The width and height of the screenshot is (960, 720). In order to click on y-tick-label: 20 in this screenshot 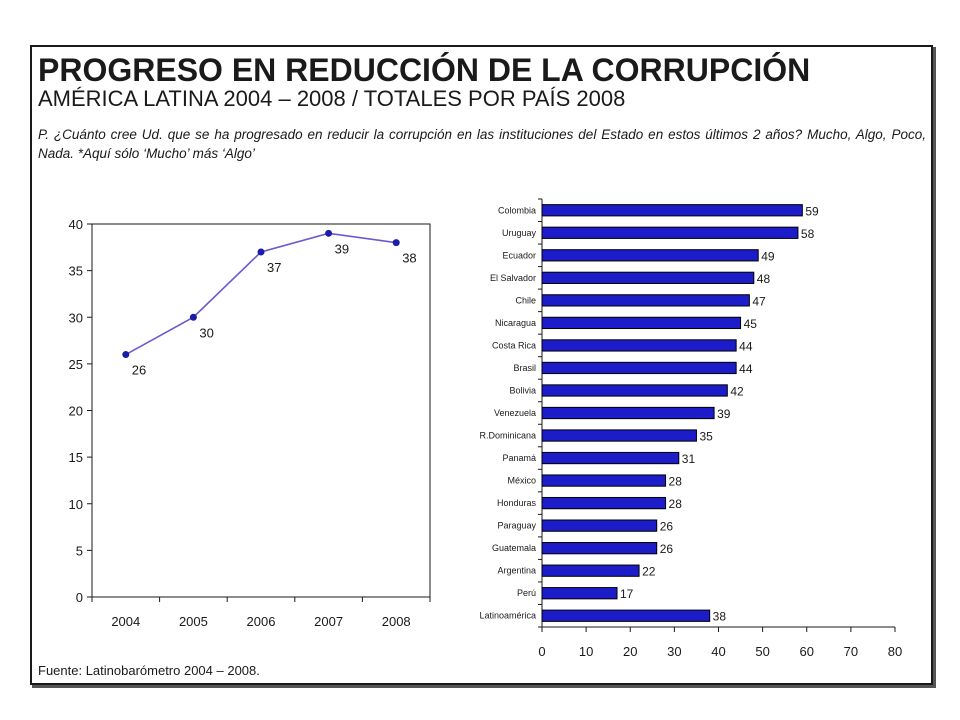, I will do `click(76, 411)`.